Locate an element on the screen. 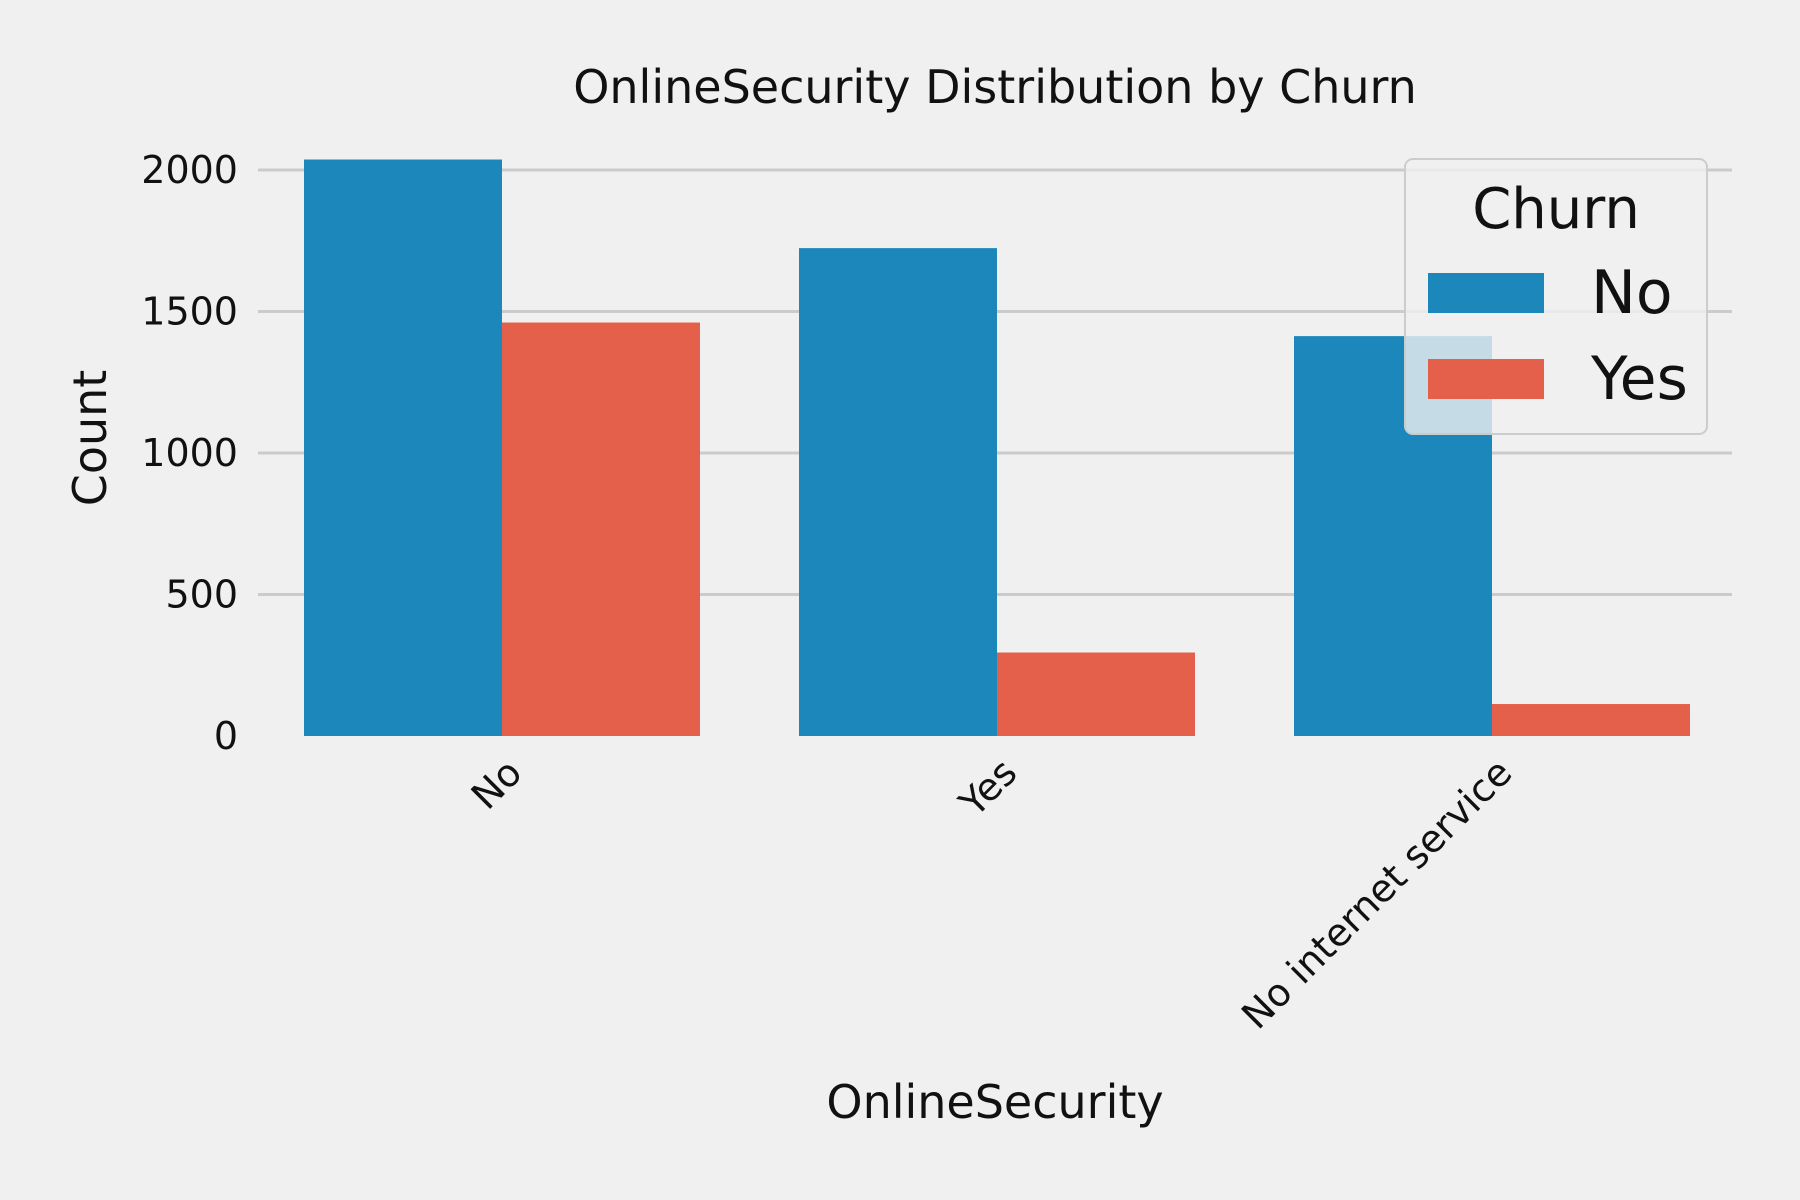 Image resolution: width=1800 pixels, height=1200 pixels. chart-title: OnlineSecurity Distribution by Churn is located at coordinates (995, 87).